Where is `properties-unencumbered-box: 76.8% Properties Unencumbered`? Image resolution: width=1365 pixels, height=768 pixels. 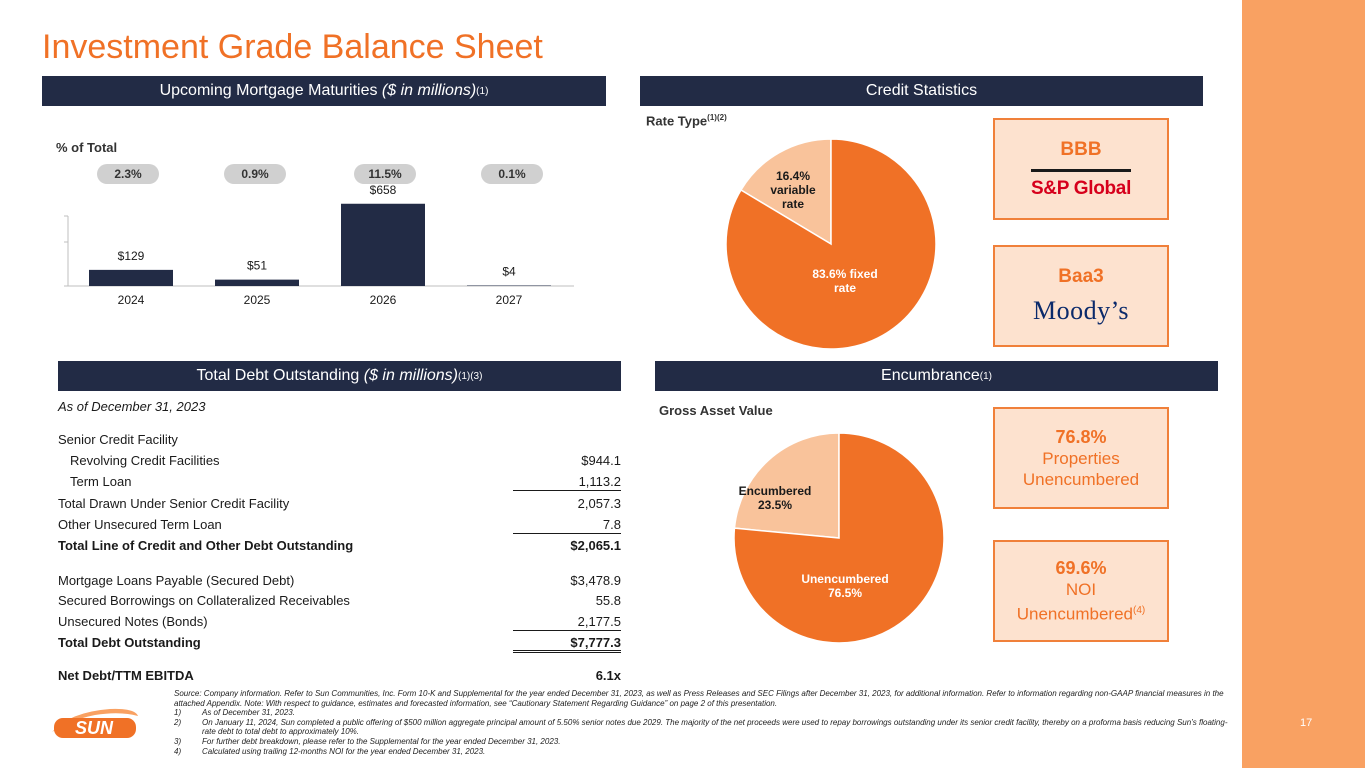
properties-unencumbered-box: 76.8% Properties Unencumbered is located at coordinates (1081, 458).